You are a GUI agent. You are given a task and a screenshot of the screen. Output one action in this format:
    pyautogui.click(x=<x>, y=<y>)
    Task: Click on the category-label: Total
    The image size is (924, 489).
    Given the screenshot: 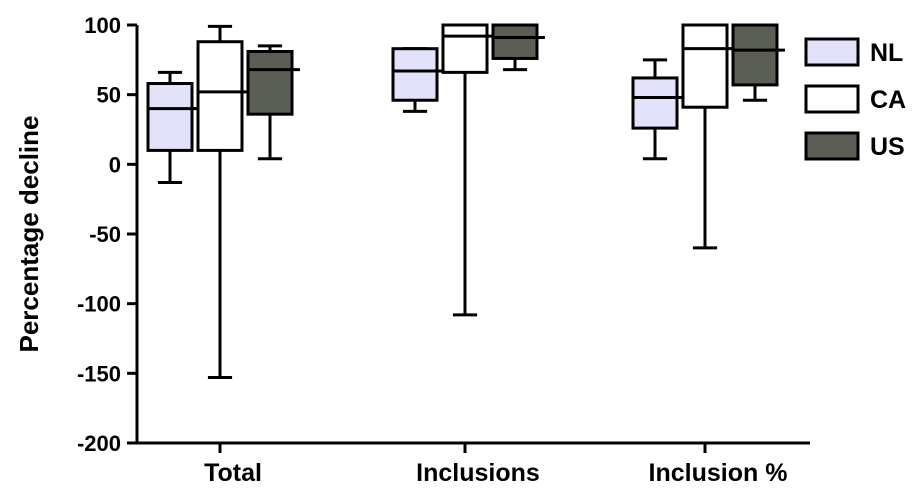 What is the action you would take?
    pyautogui.click(x=233, y=473)
    